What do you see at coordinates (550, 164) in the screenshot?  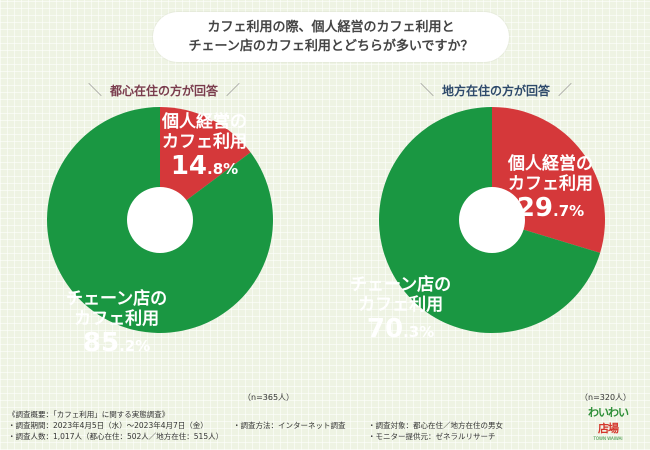 I see `right-independent-line1: 個人経営の` at bounding box center [550, 164].